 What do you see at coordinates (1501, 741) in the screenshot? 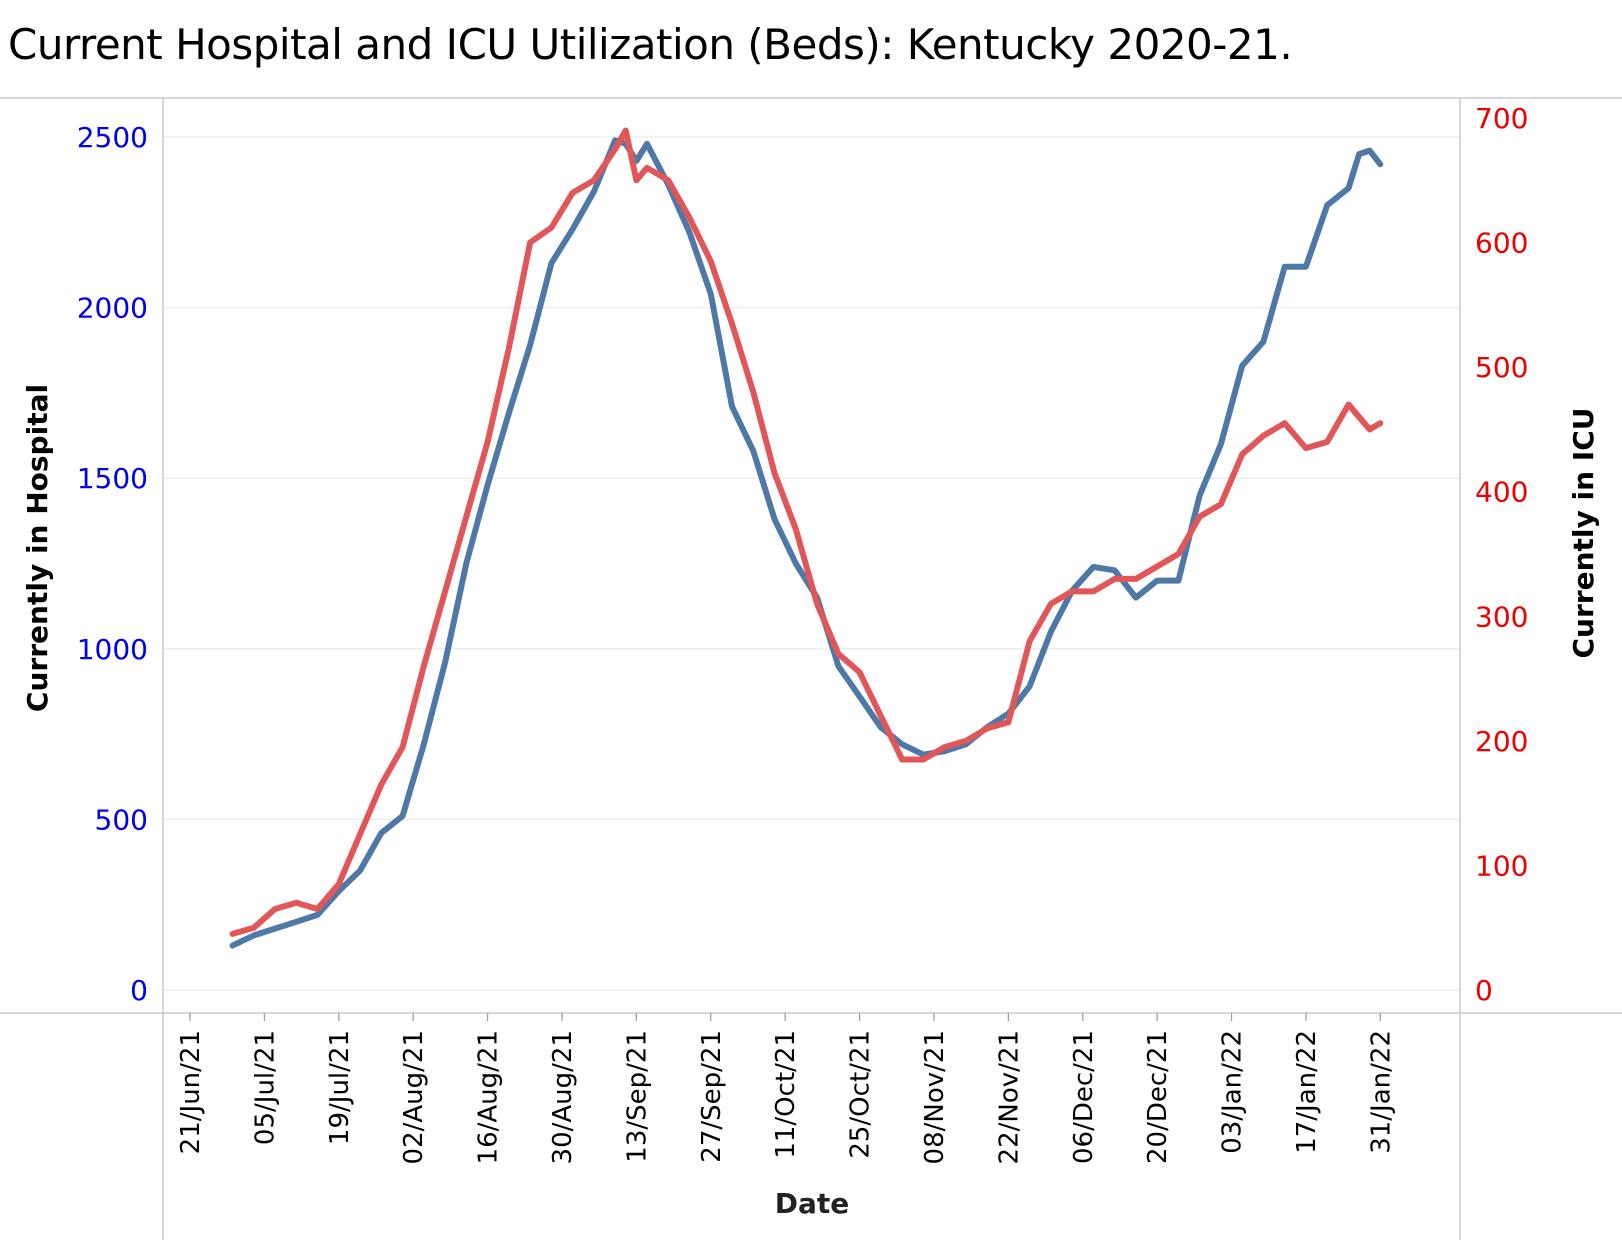
I see `right-tick-label: 200` at bounding box center [1501, 741].